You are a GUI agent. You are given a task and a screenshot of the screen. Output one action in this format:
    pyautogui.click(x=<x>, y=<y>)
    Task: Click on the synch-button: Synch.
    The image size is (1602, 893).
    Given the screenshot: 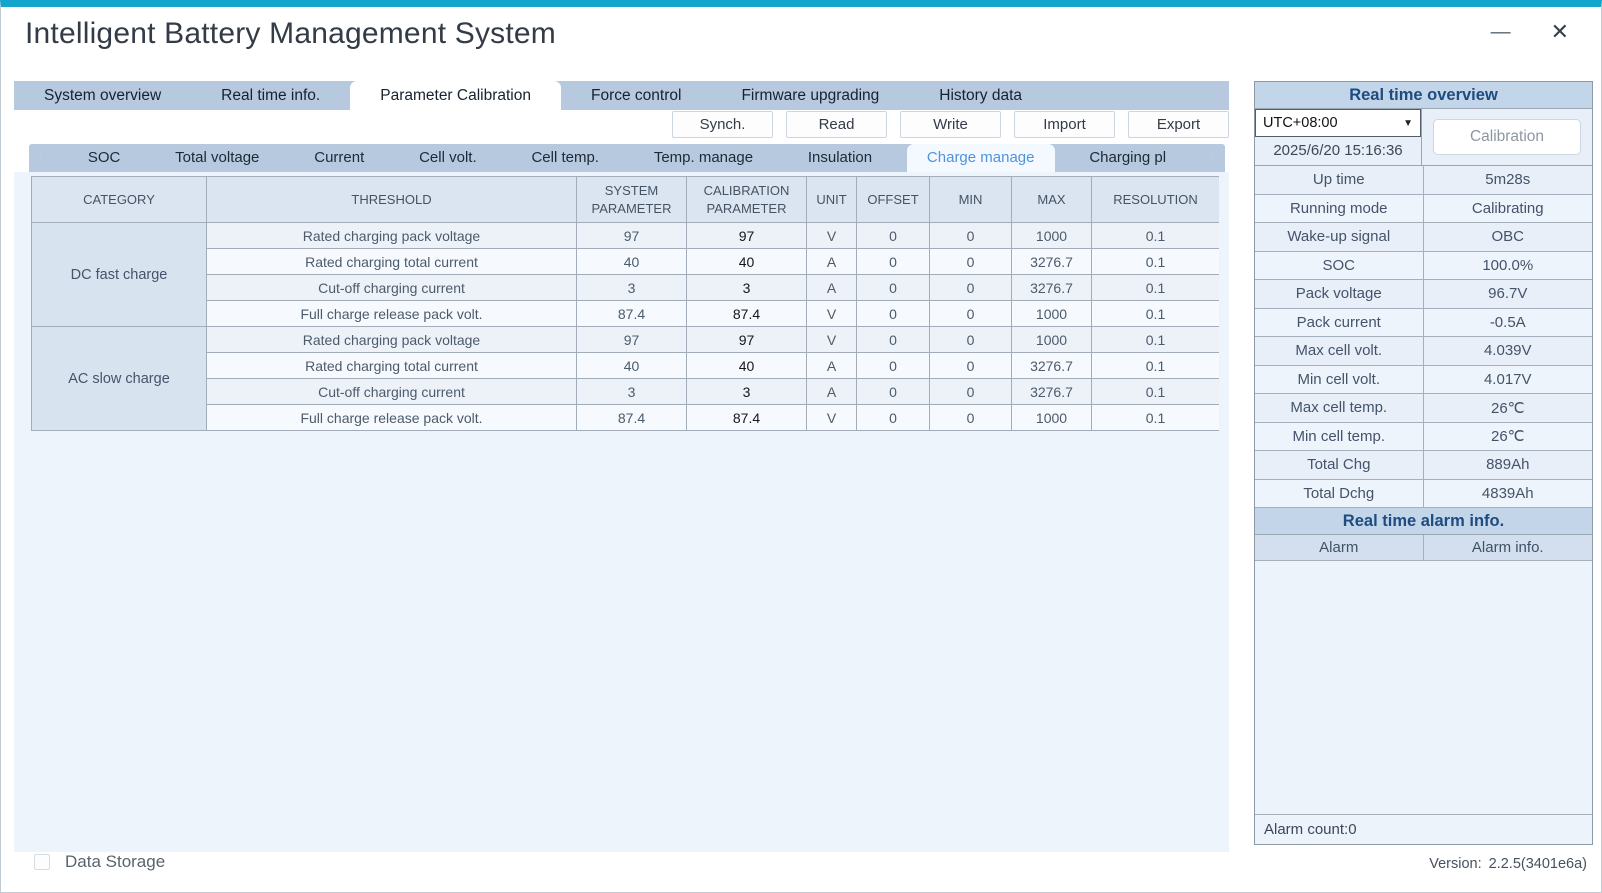 What is the action you would take?
    pyautogui.click(x=722, y=124)
    